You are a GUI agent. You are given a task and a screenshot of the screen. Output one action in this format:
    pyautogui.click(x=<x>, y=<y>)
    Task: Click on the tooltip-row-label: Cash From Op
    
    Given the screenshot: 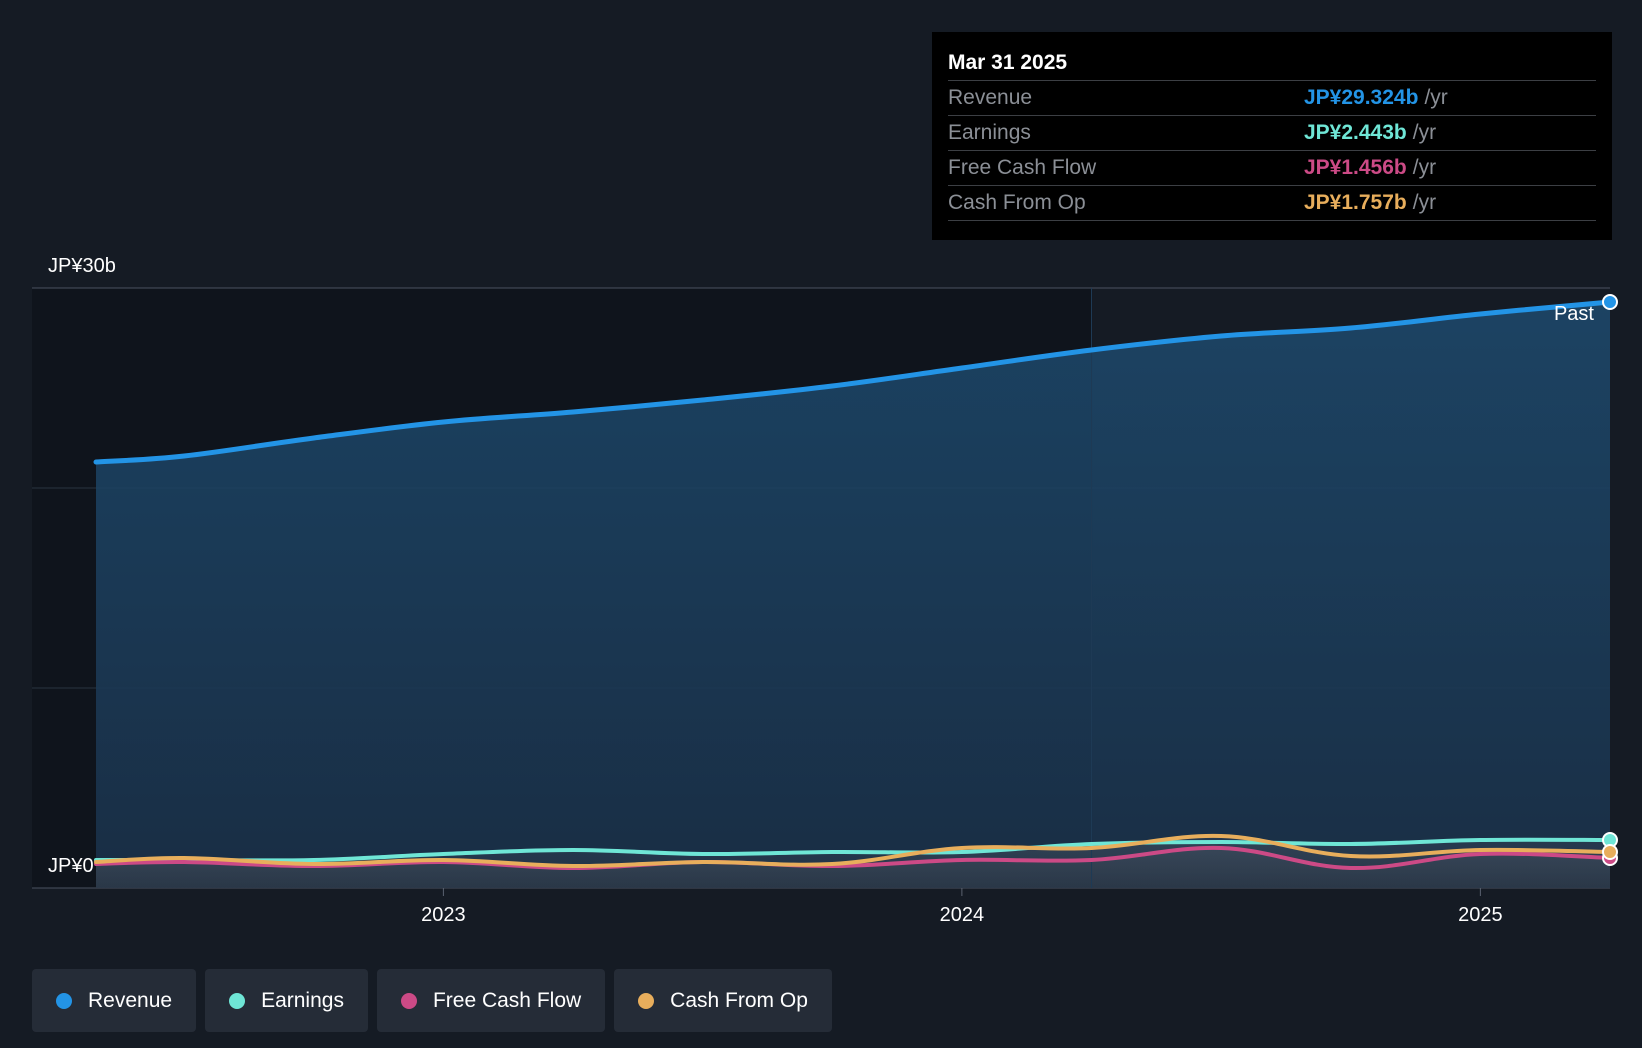 What is the action you would take?
    pyautogui.click(x=1017, y=202)
    